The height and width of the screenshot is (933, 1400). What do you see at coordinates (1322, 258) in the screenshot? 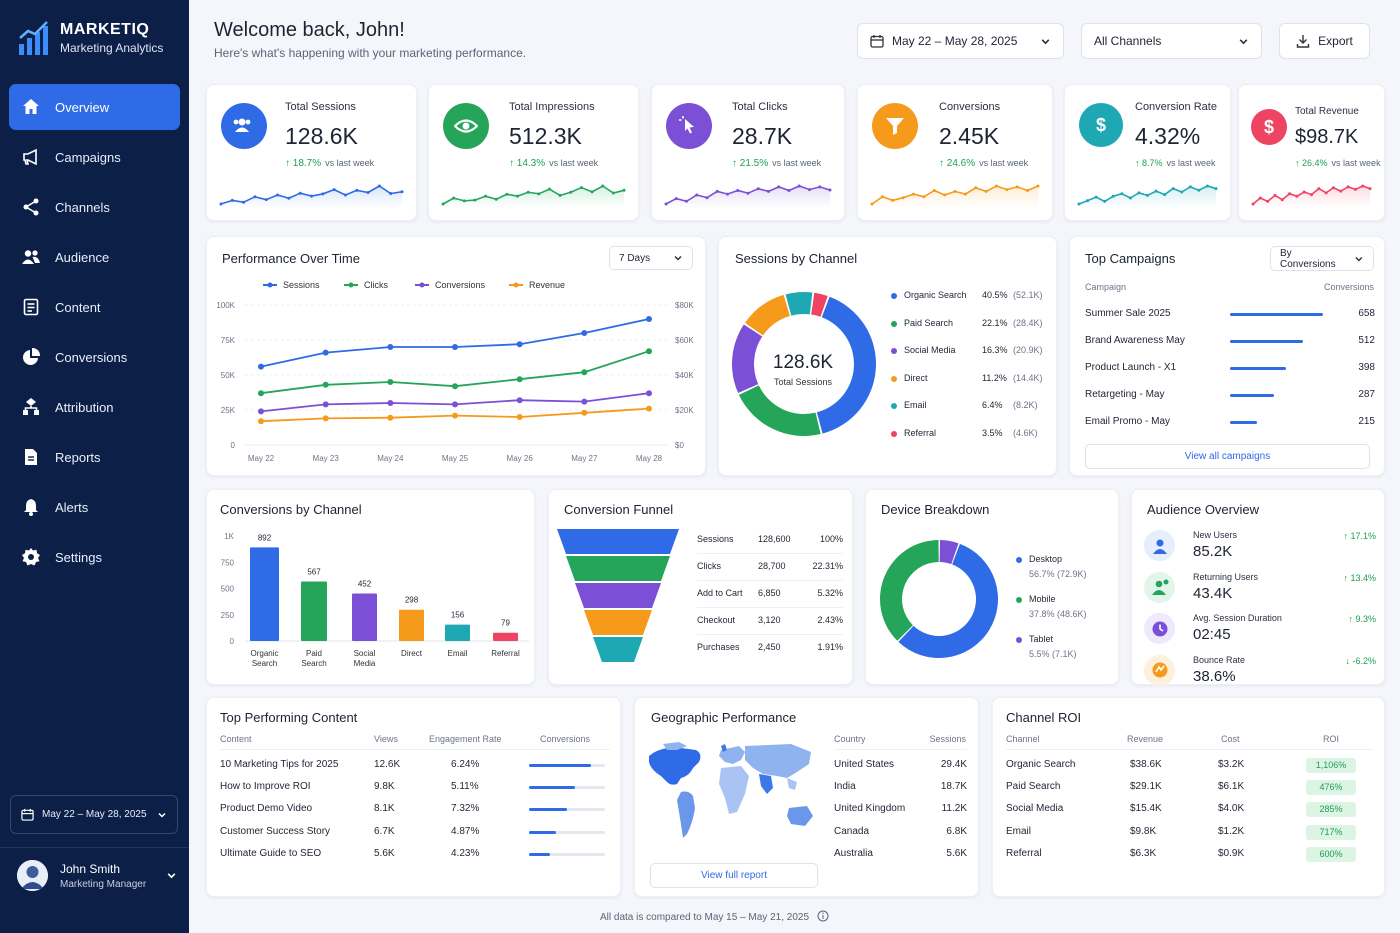
I see `campaign-sort-select: By Conversions` at bounding box center [1322, 258].